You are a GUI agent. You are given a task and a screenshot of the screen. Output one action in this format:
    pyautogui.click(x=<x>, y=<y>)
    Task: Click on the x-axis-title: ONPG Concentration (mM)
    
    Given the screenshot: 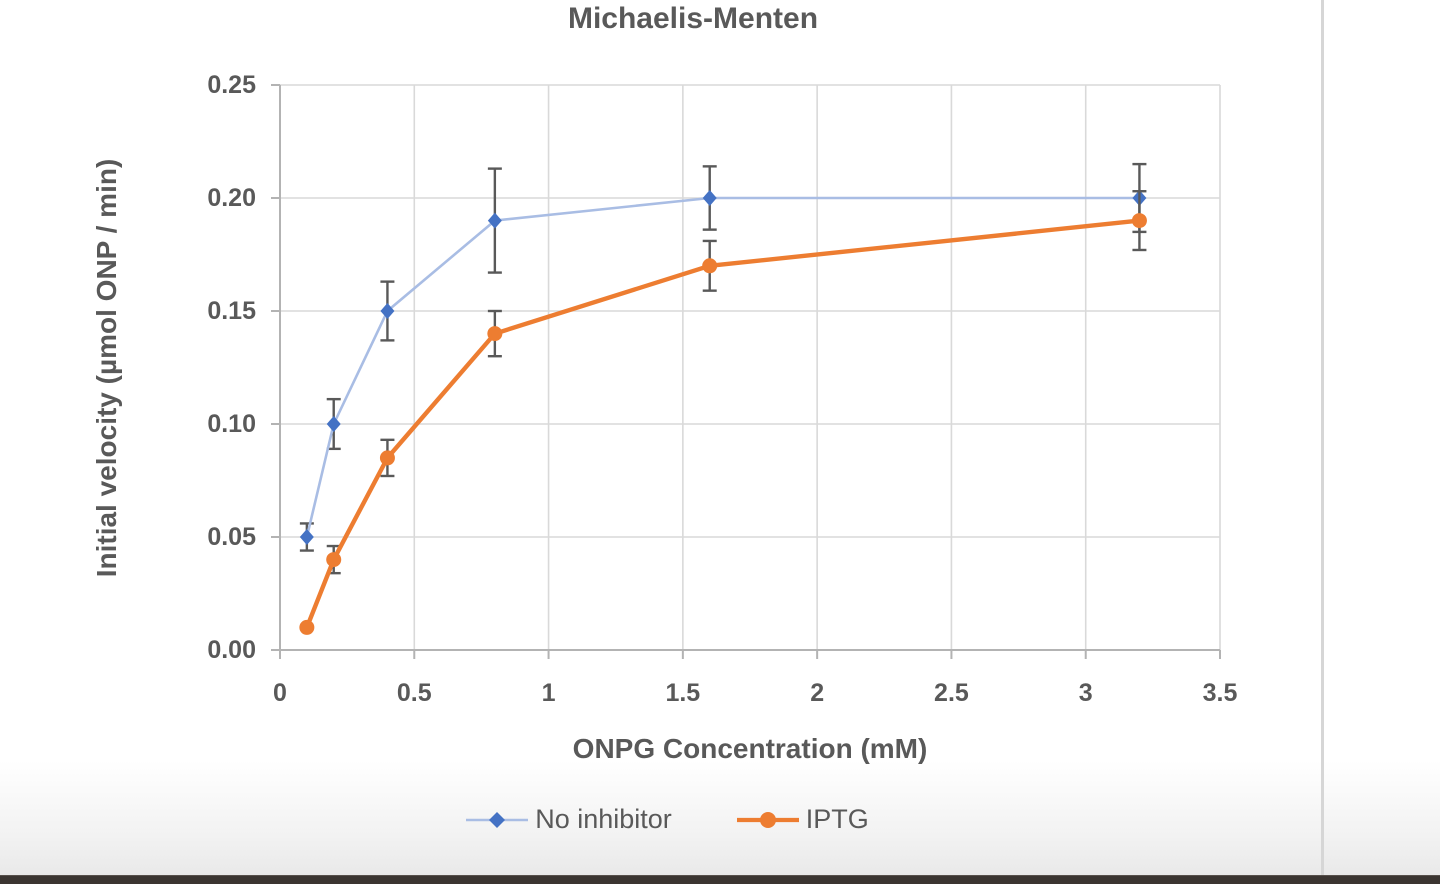 What is the action you would take?
    pyautogui.click(x=750, y=748)
    